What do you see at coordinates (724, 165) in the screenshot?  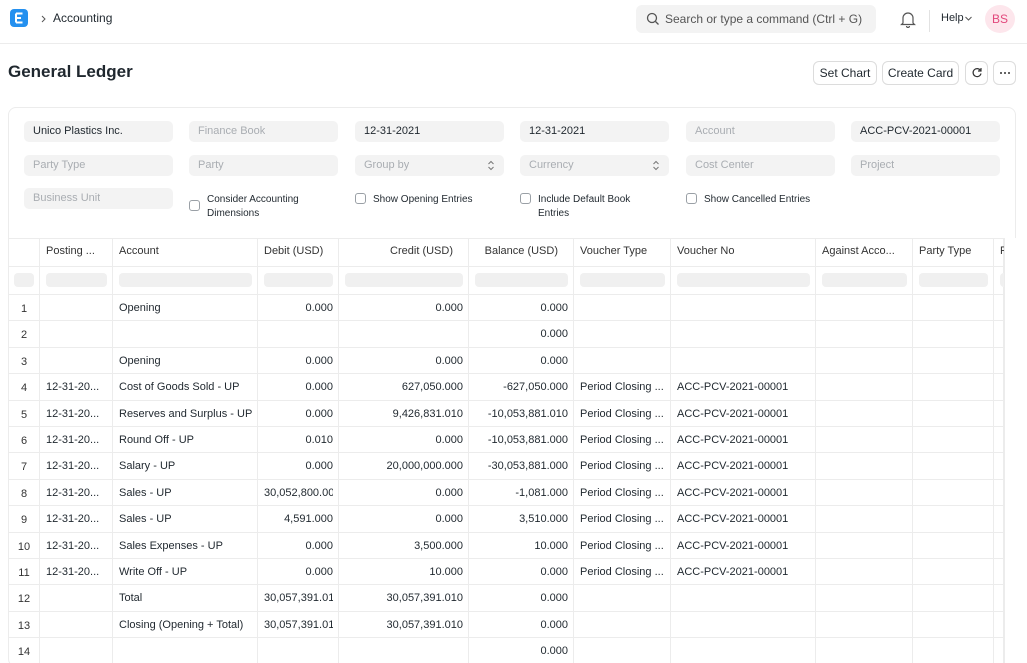 I see `filter-text: Cost Center` at bounding box center [724, 165].